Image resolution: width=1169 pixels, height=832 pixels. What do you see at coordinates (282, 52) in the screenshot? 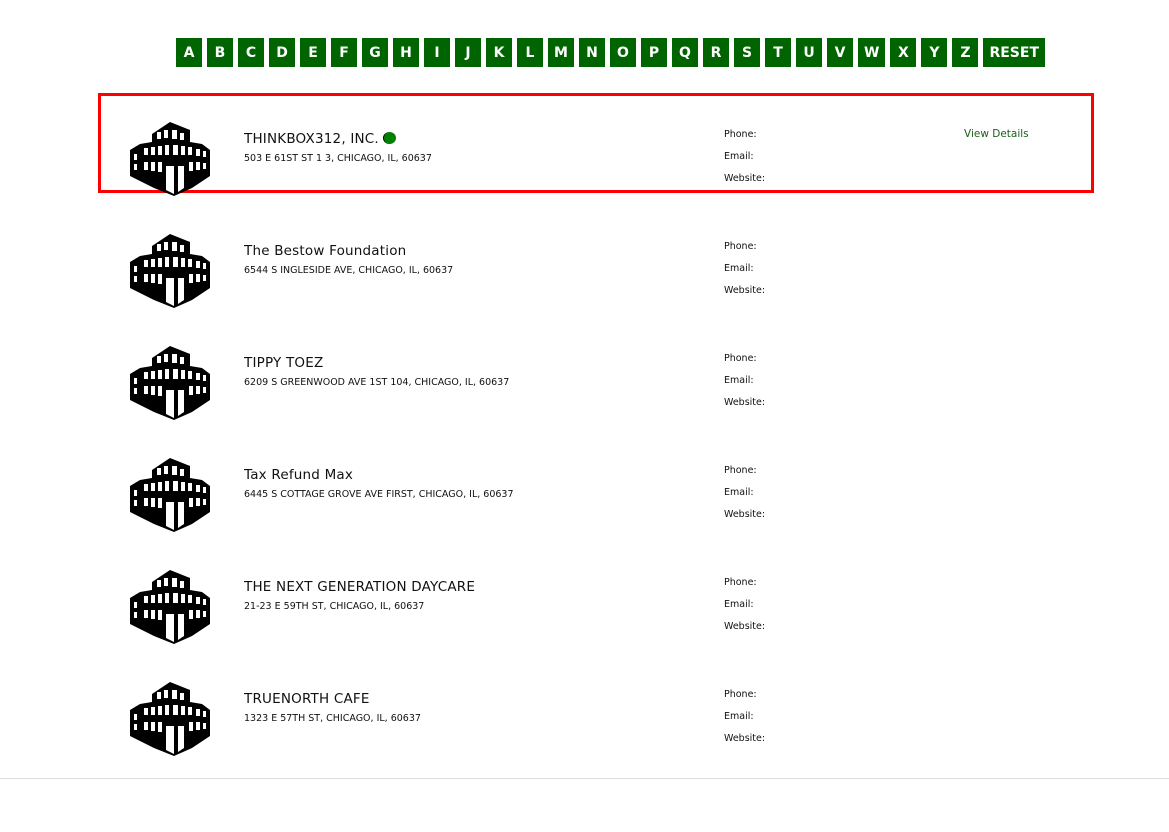
I see `letter-button-d: D` at bounding box center [282, 52].